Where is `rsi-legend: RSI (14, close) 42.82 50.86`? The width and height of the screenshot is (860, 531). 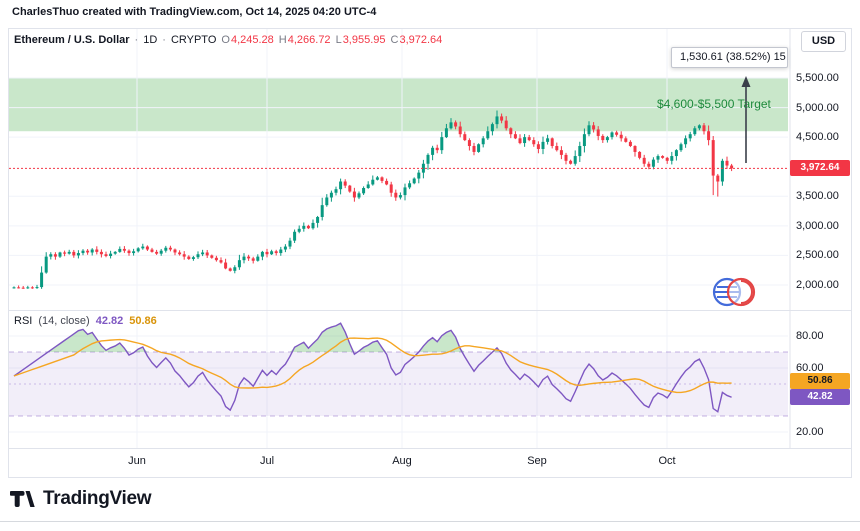
rsi-legend: RSI (14, close) 42.82 50.86 is located at coordinates (85, 321).